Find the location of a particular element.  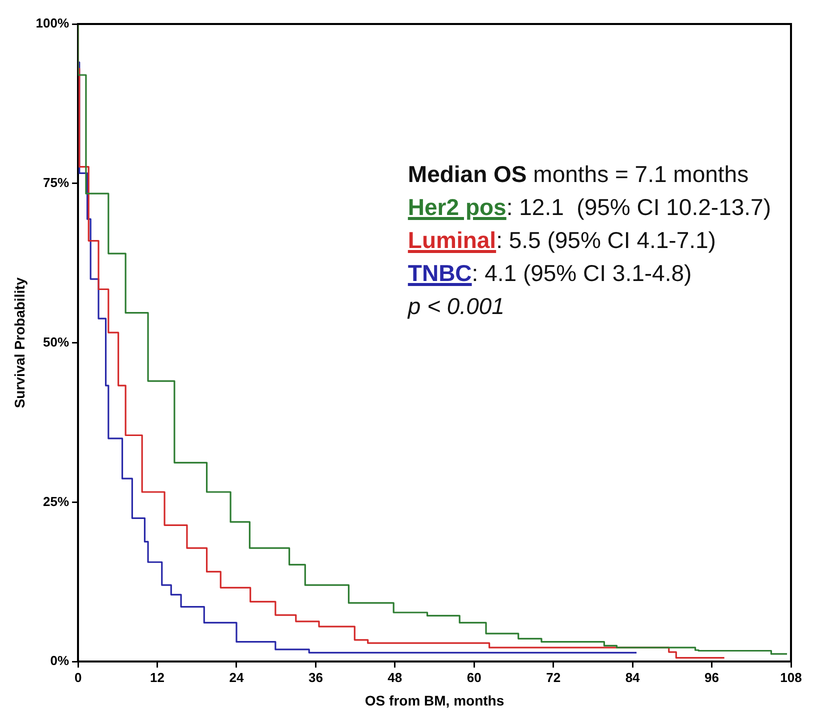

x-tick-label: 24 is located at coordinates (236, 677).